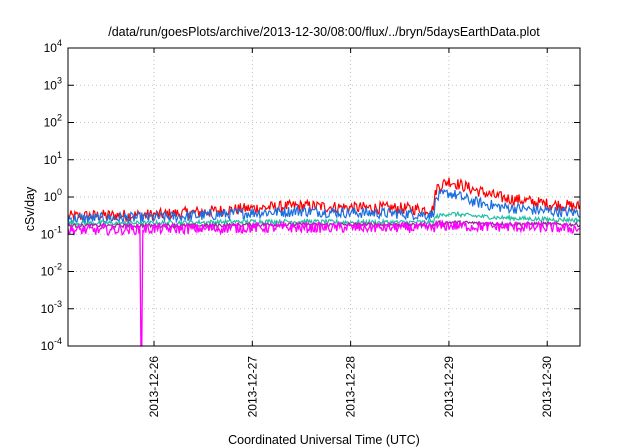  I want to click on x-tick-label: 2013-12-30, so click(547, 387).